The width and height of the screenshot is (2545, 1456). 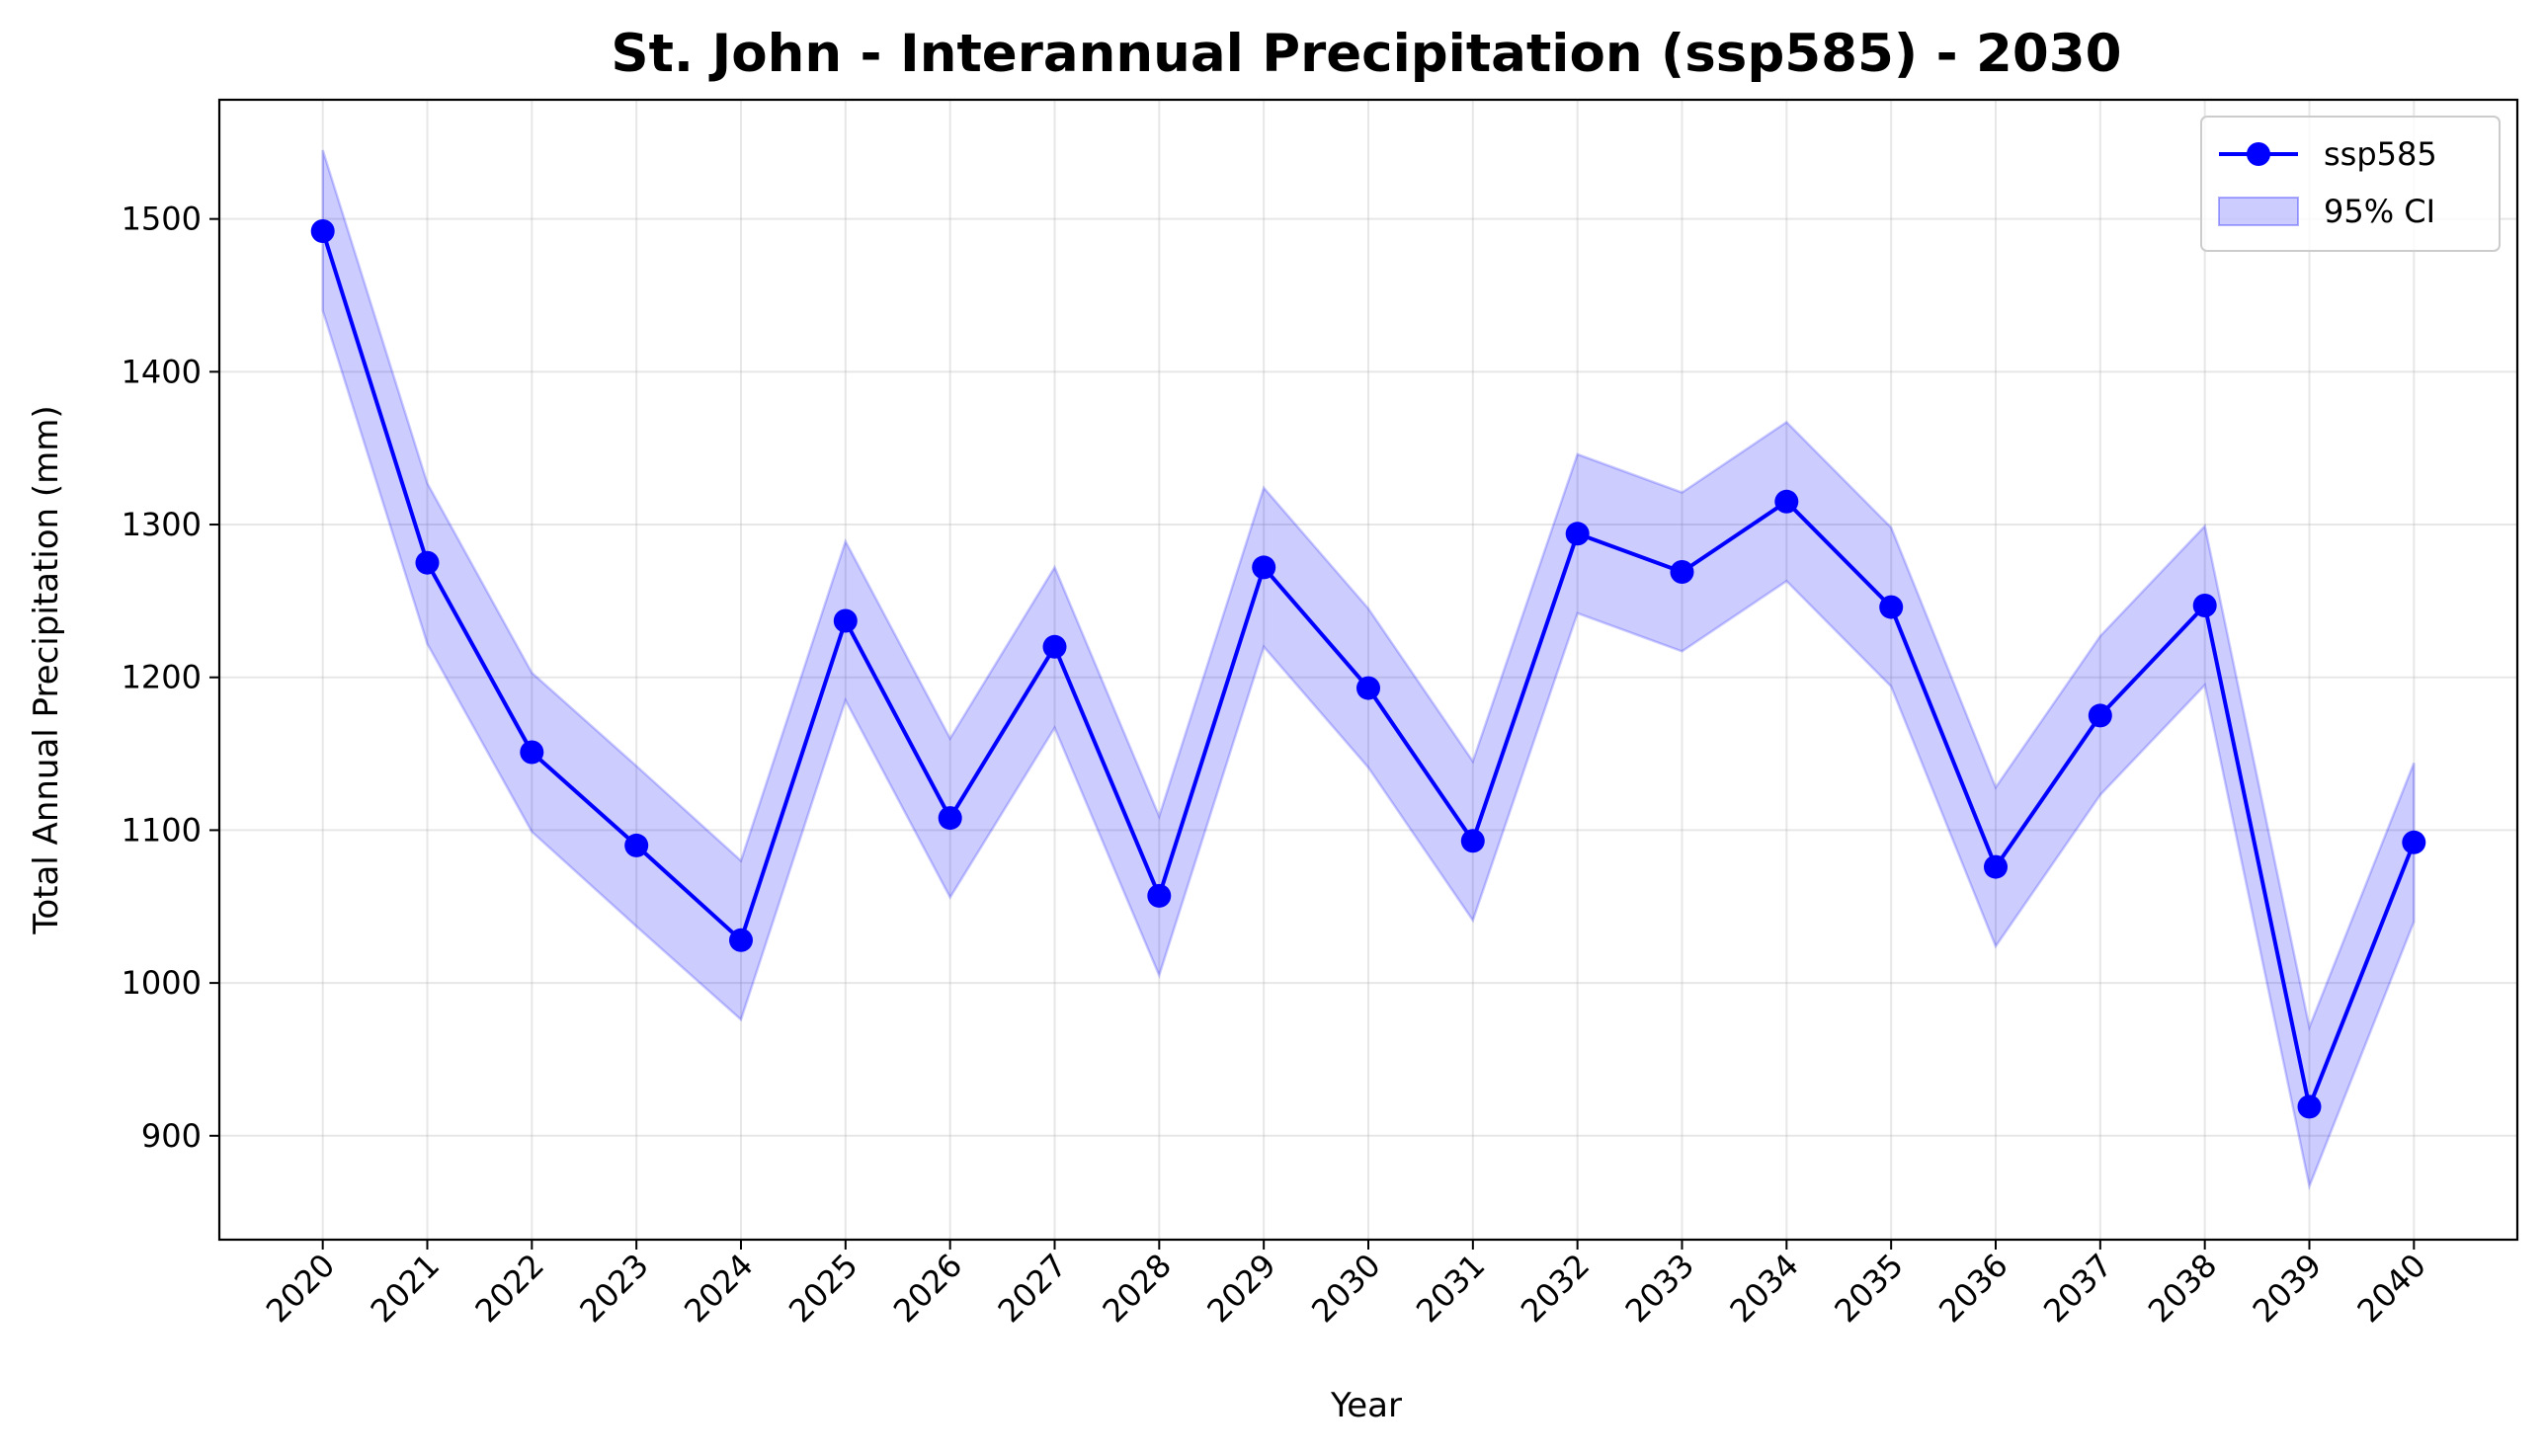 I want to click on legend-marker-swatch, so click(x=2258, y=154).